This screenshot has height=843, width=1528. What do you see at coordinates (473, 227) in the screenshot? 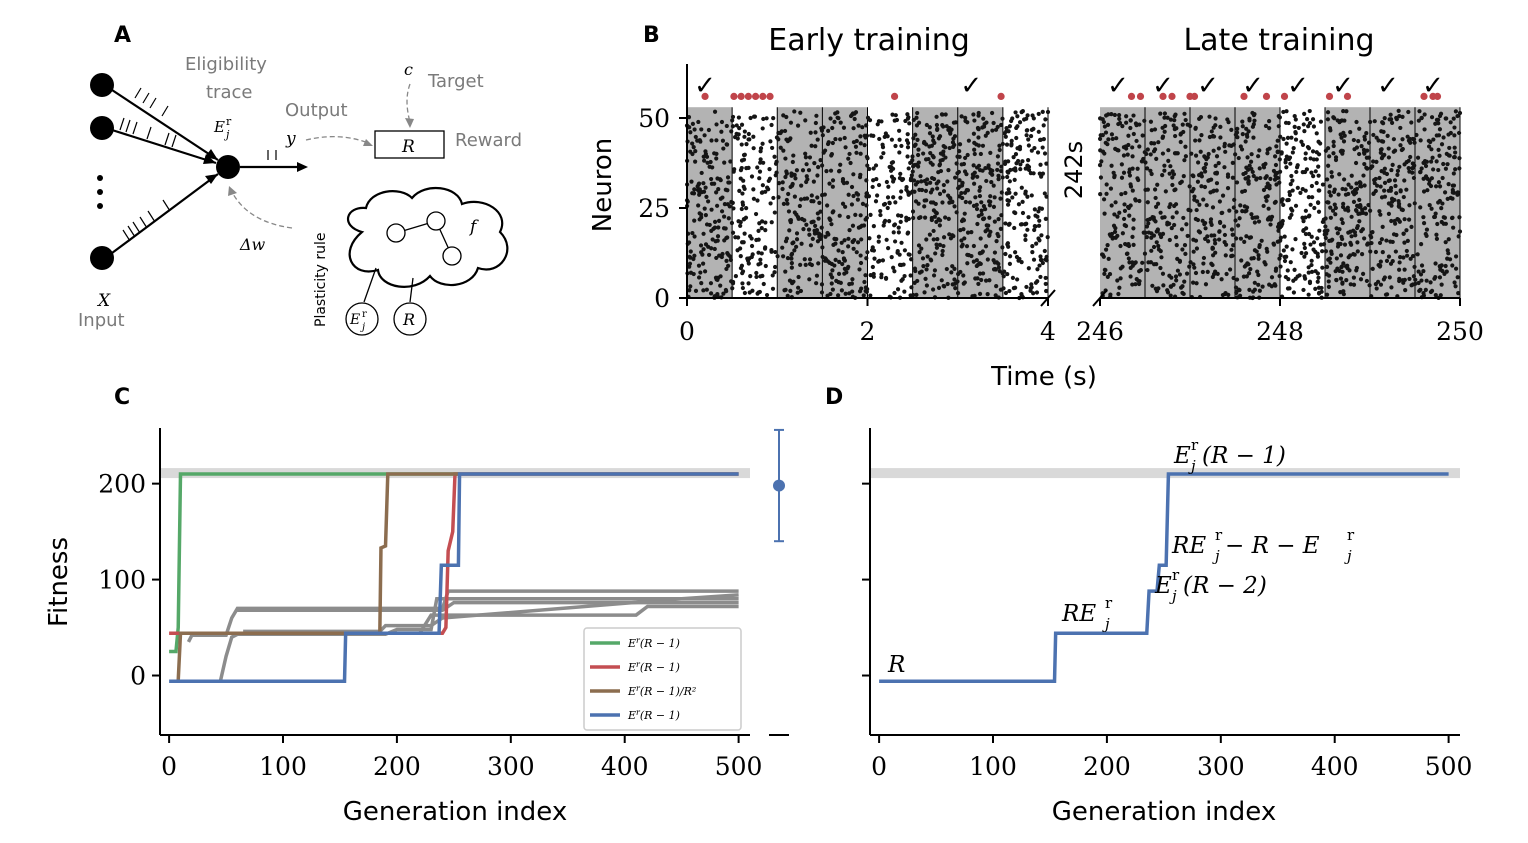
I see `f-symbol: f` at bounding box center [473, 227].